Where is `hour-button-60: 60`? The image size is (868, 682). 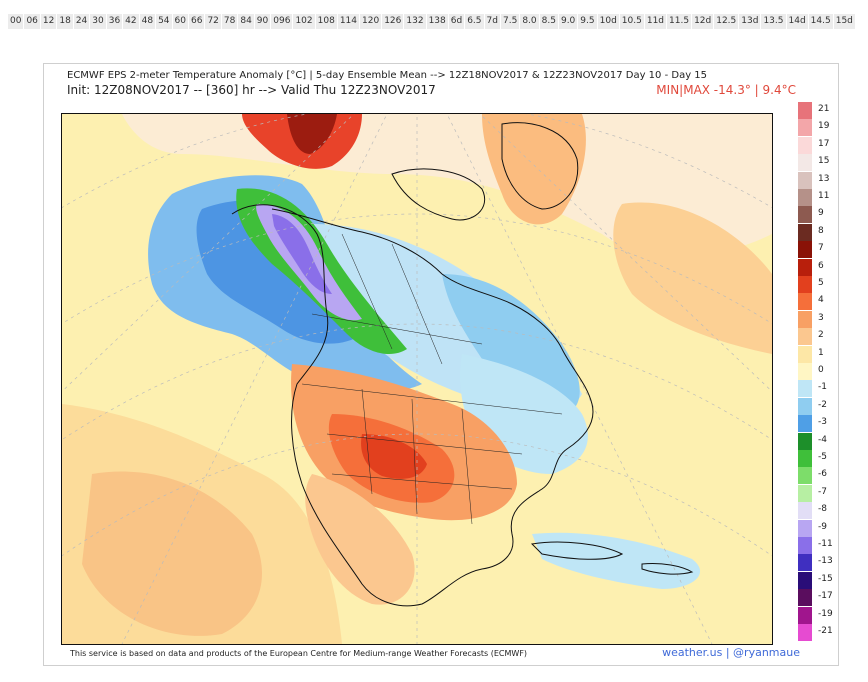 hour-button-60: 60 is located at coordinates (180, 21).